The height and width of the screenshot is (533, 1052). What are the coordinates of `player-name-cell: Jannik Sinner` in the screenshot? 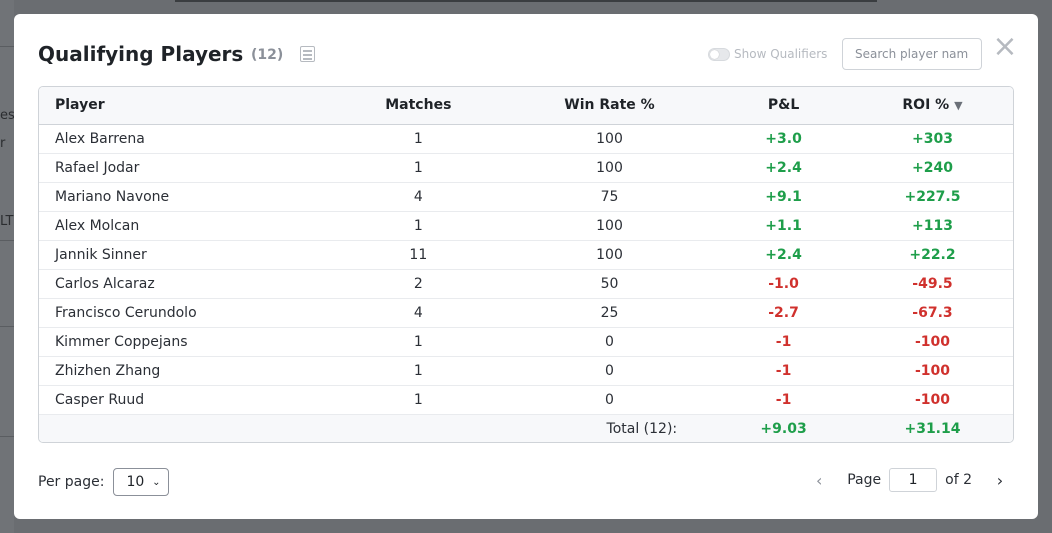 It's located at (186, 255).